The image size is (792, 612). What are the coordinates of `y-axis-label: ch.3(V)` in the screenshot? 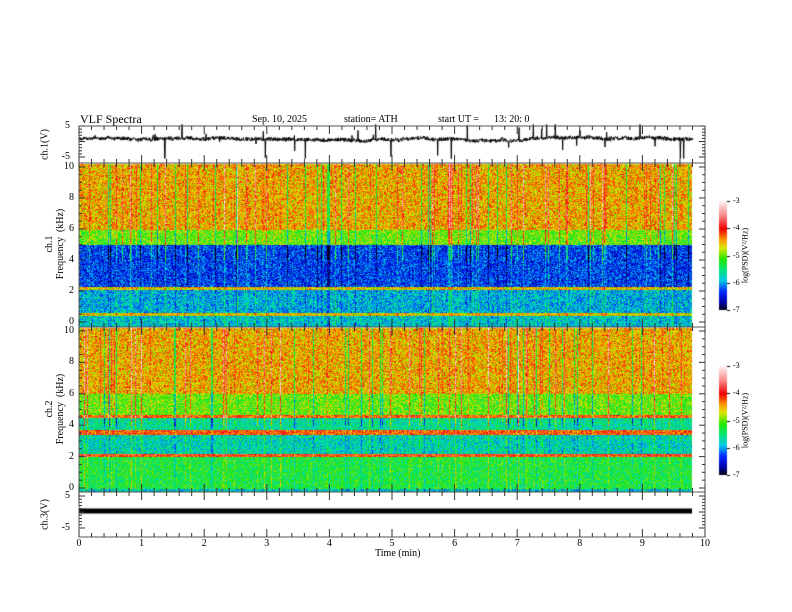 It's located at (45, 514).